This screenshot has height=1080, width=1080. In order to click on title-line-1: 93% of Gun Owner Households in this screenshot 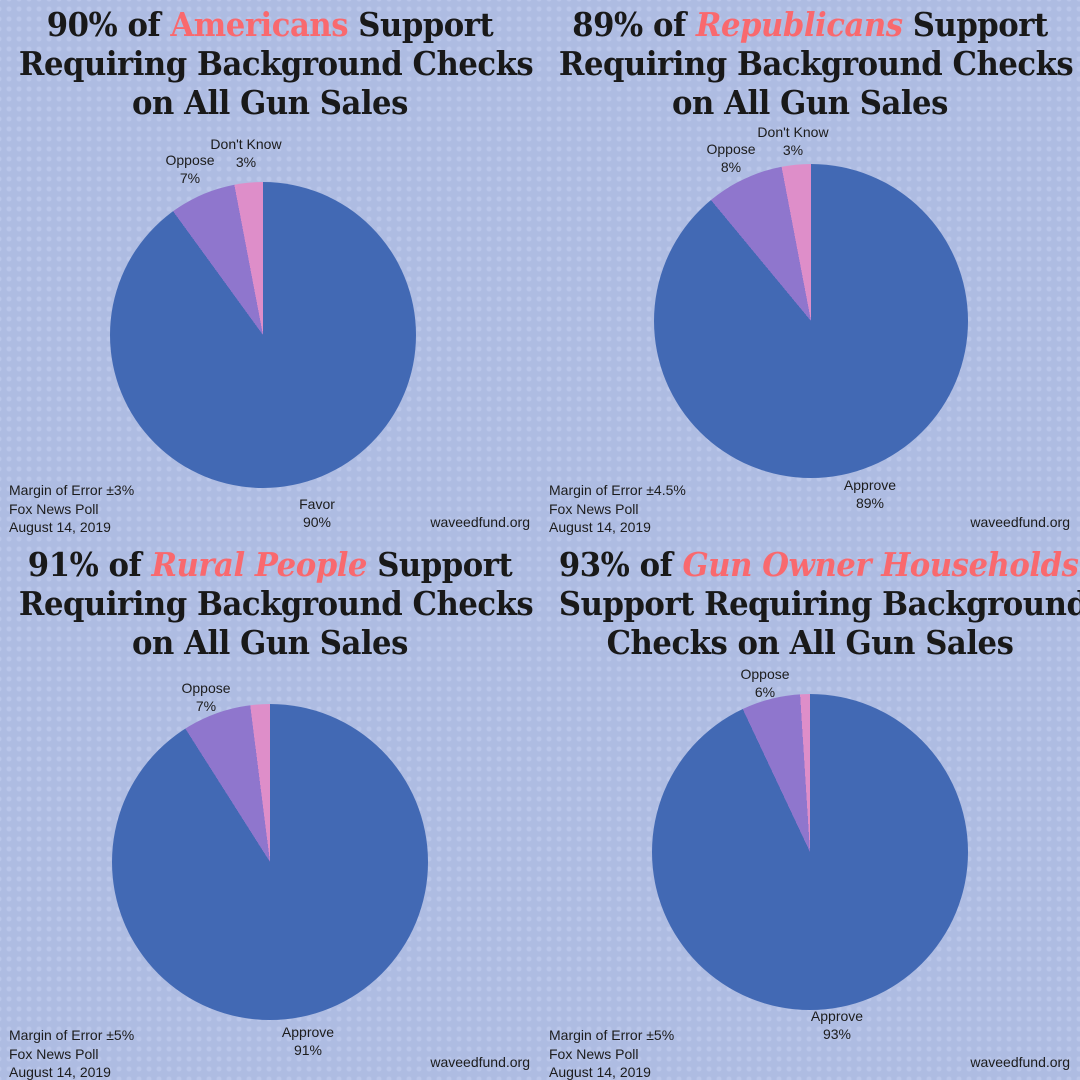, I will do `click(818, 564)`.